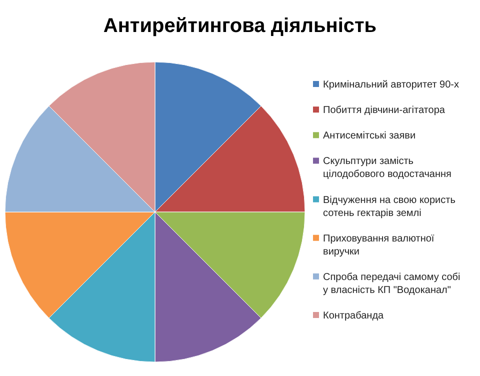 The image size is (480, 376). Describe the element at coordinates (240, 26) in the screenshot. I see `chart-title: Антирейтингова діяльність` at that location.